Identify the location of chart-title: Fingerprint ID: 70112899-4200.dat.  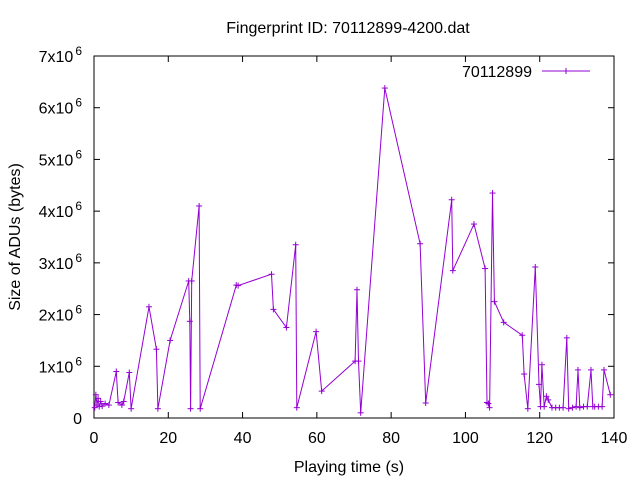
(348, 28).